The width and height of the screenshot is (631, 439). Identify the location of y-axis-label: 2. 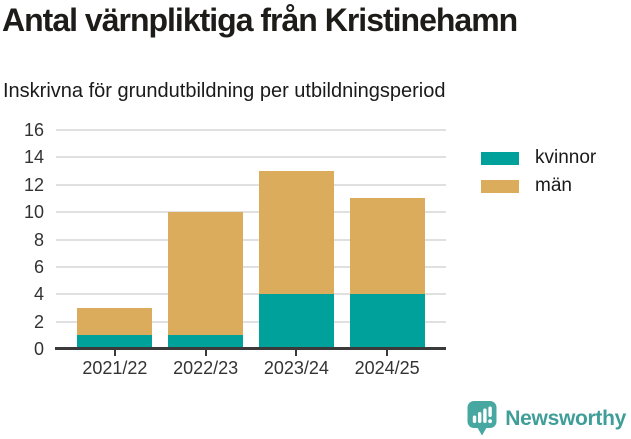
(38, 321).